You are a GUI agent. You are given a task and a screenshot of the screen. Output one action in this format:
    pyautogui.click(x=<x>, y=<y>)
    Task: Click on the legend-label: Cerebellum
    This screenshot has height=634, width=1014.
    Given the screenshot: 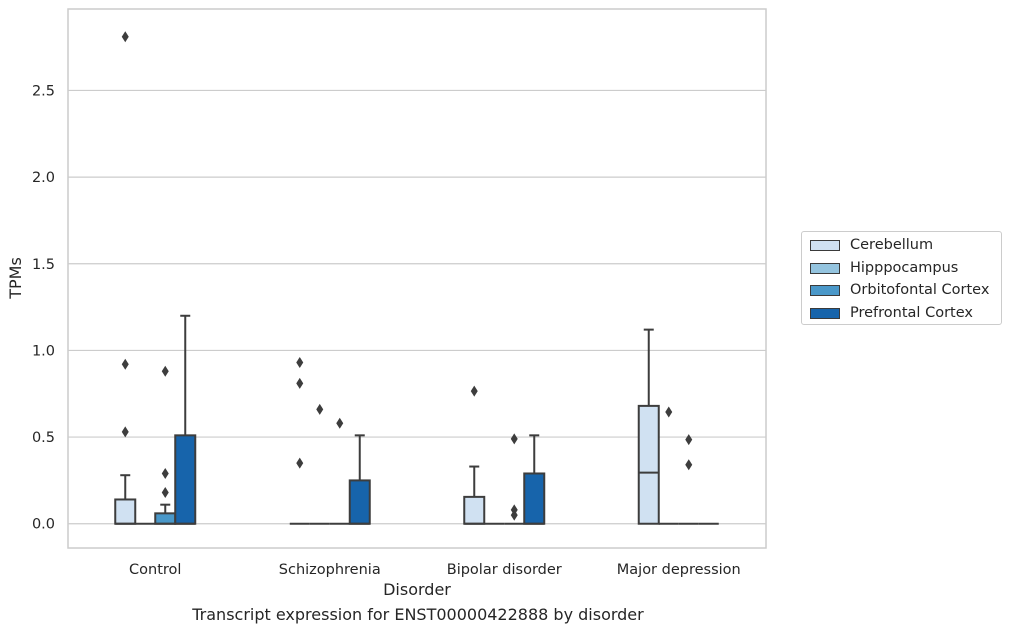 What is the action you would take?
    pyautogui.click(x=892, y=245)
    